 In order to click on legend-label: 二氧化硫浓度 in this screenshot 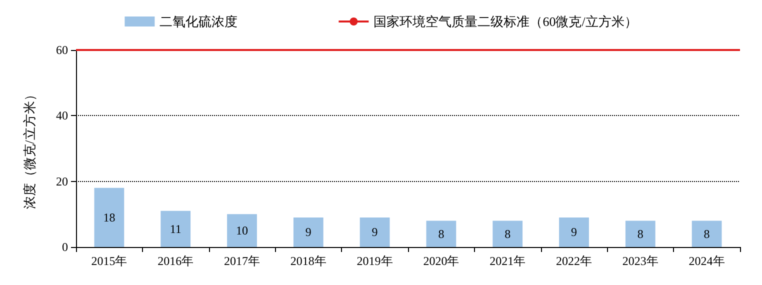, I will do `click(199, 21)`.